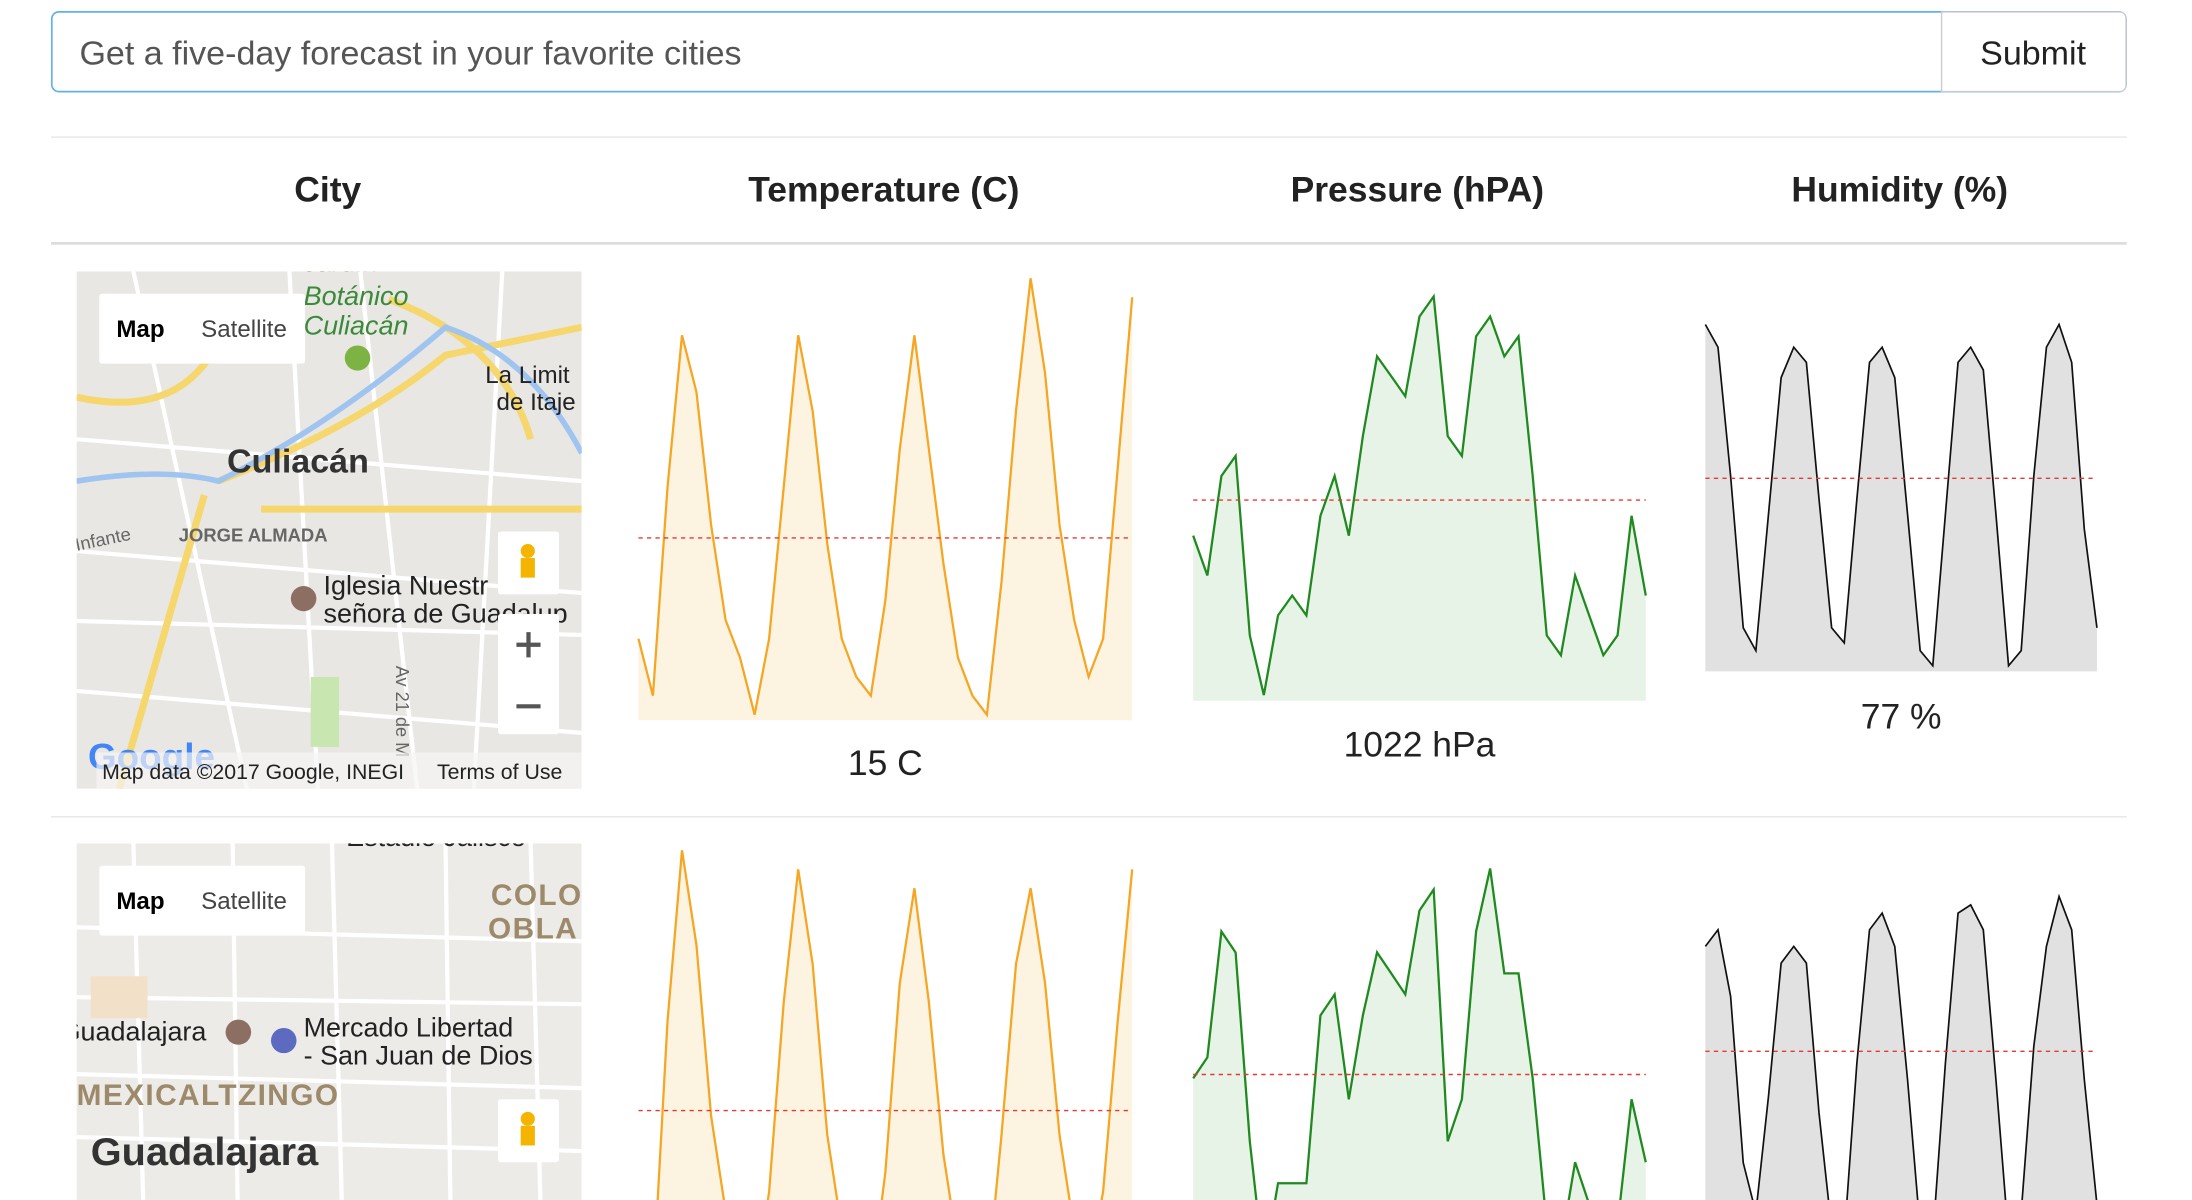 The image size is (2192, 1200). What do you see at coordinates (402, 712) in the screenshot?
I see `map-place: Av 21 de M` at bounding box center [402, 712].